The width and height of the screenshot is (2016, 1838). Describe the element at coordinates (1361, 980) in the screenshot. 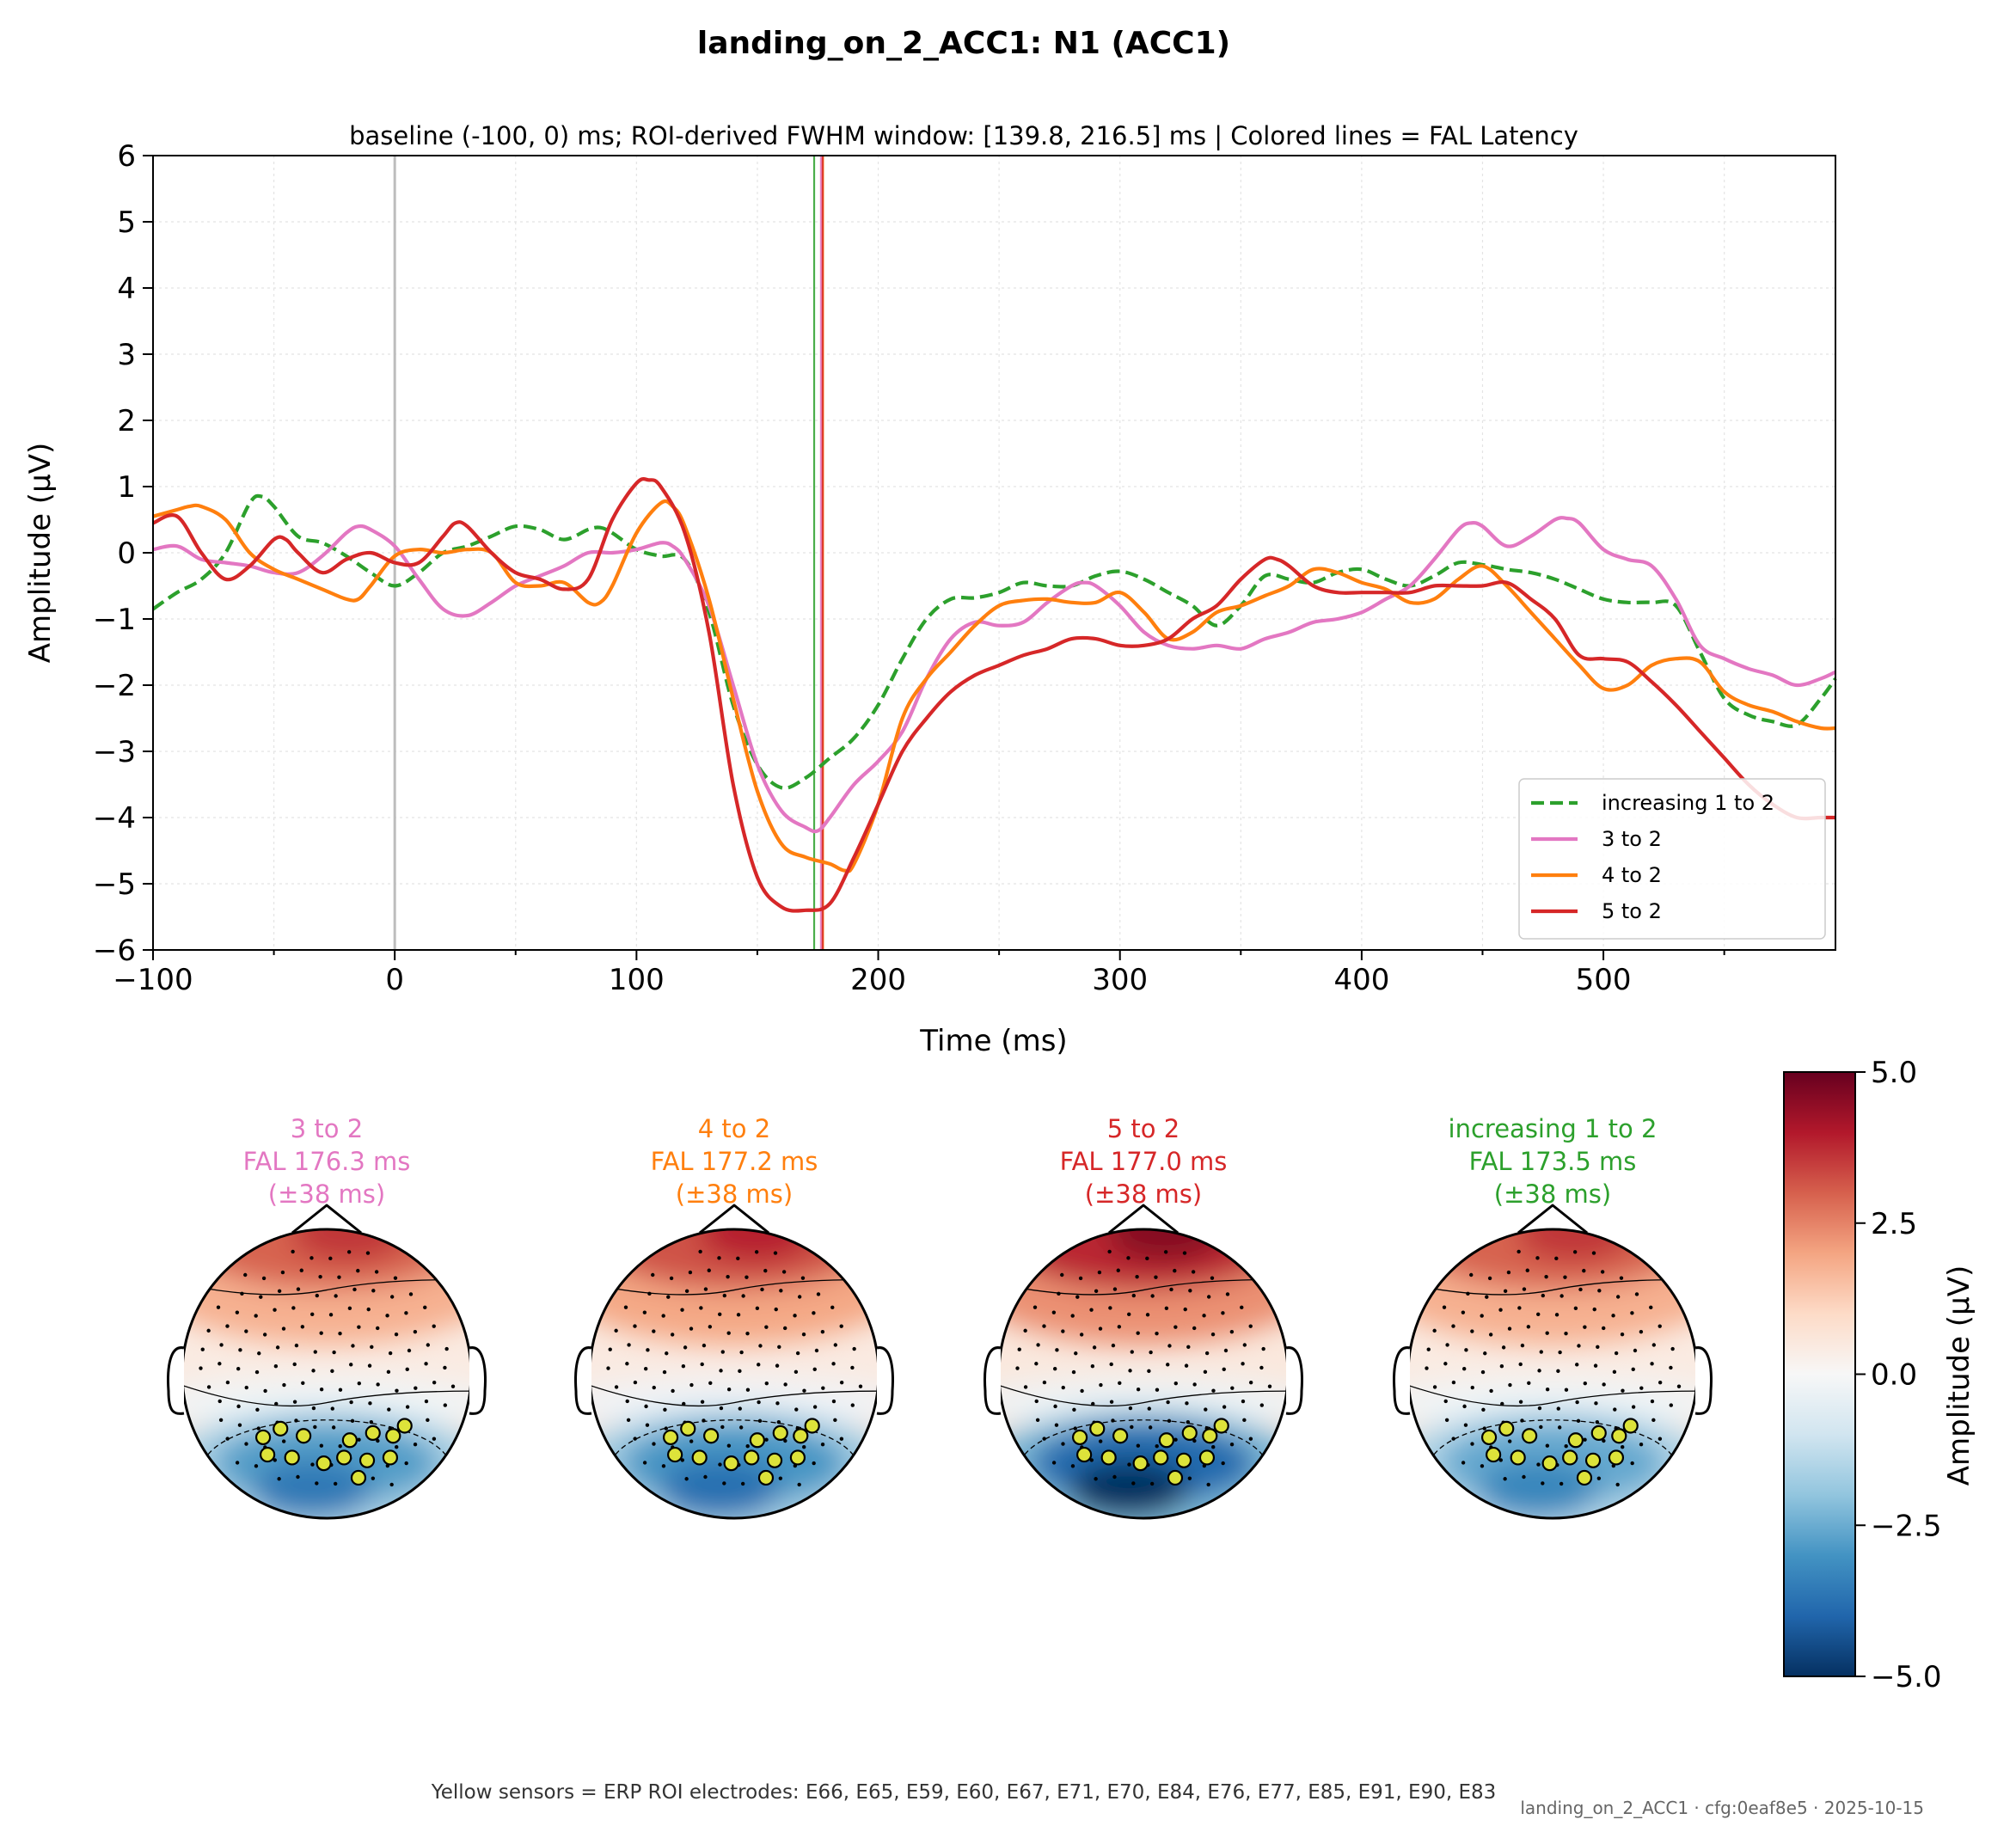

I see `x-tick-label: 400` at that location.